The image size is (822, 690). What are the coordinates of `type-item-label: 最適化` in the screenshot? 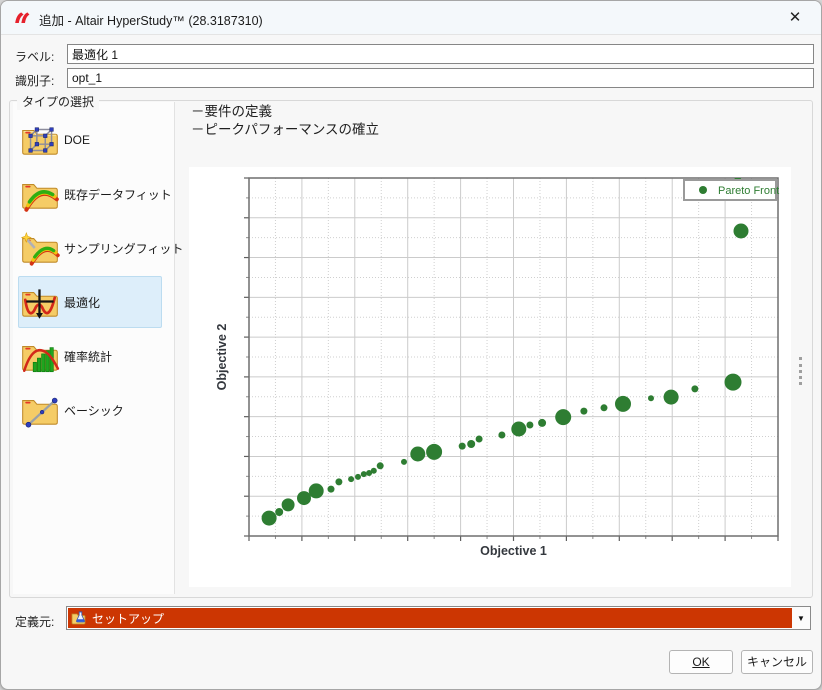 It's located at (82, 302).